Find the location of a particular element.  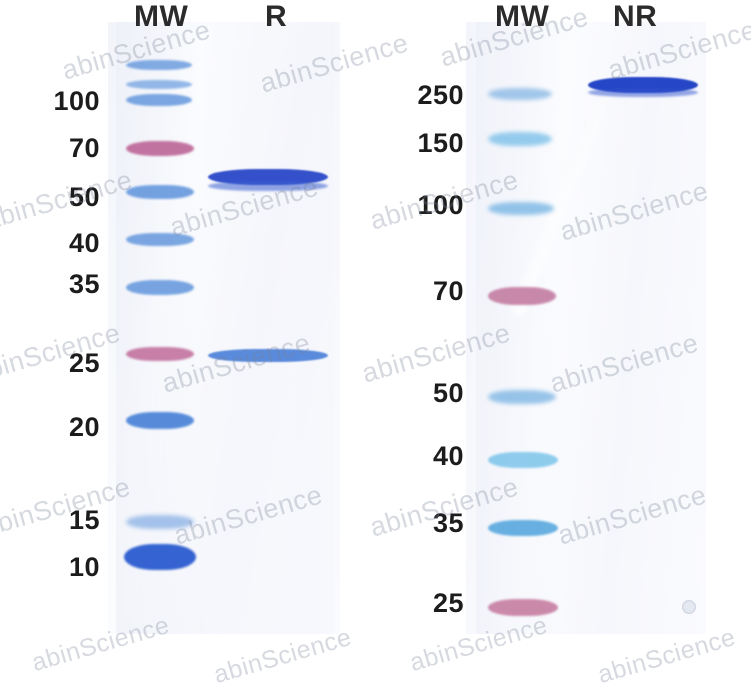

mw-label-20: 20 is located at coordinates (84, 427).